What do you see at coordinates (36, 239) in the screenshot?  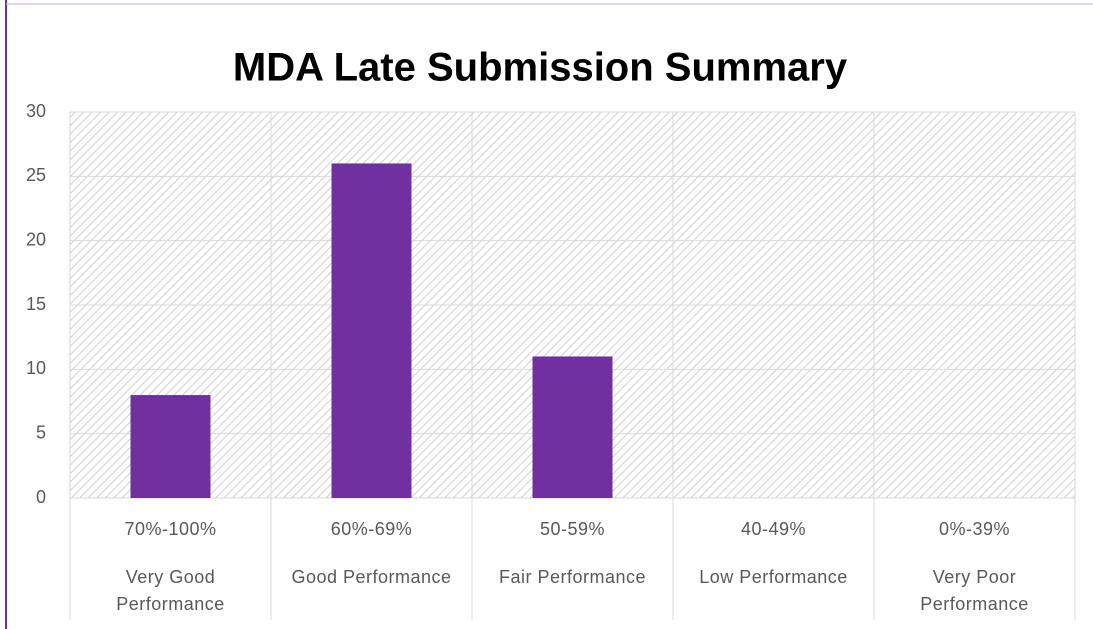 I see `y-tick-label: 20` at bounding box center [36, 239].